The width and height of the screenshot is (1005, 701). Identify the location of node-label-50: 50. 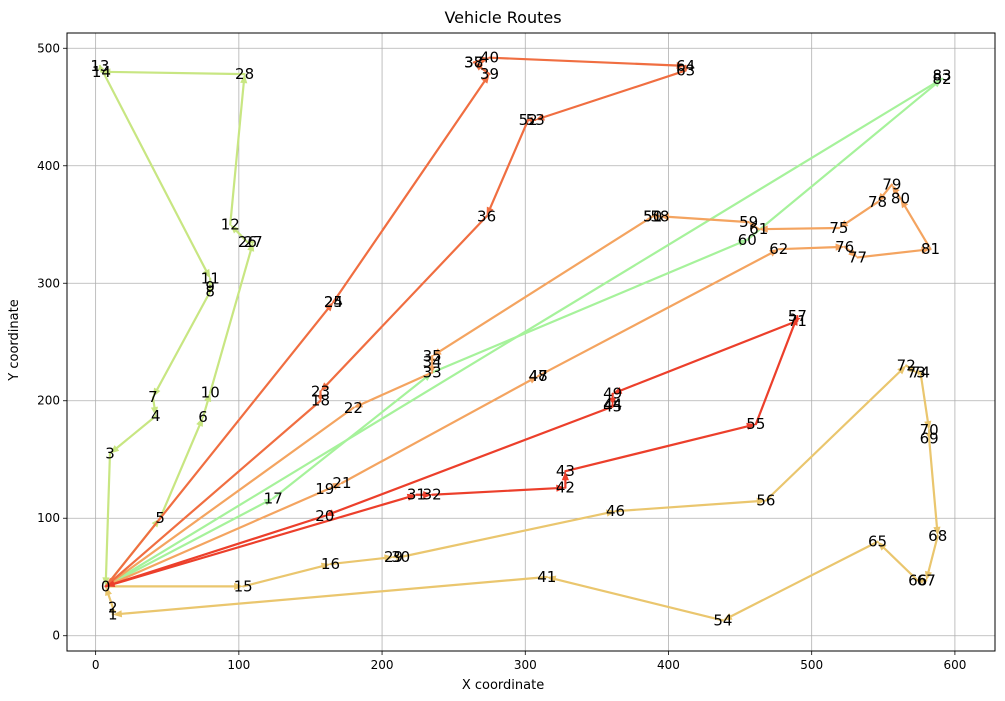
(652, 216).